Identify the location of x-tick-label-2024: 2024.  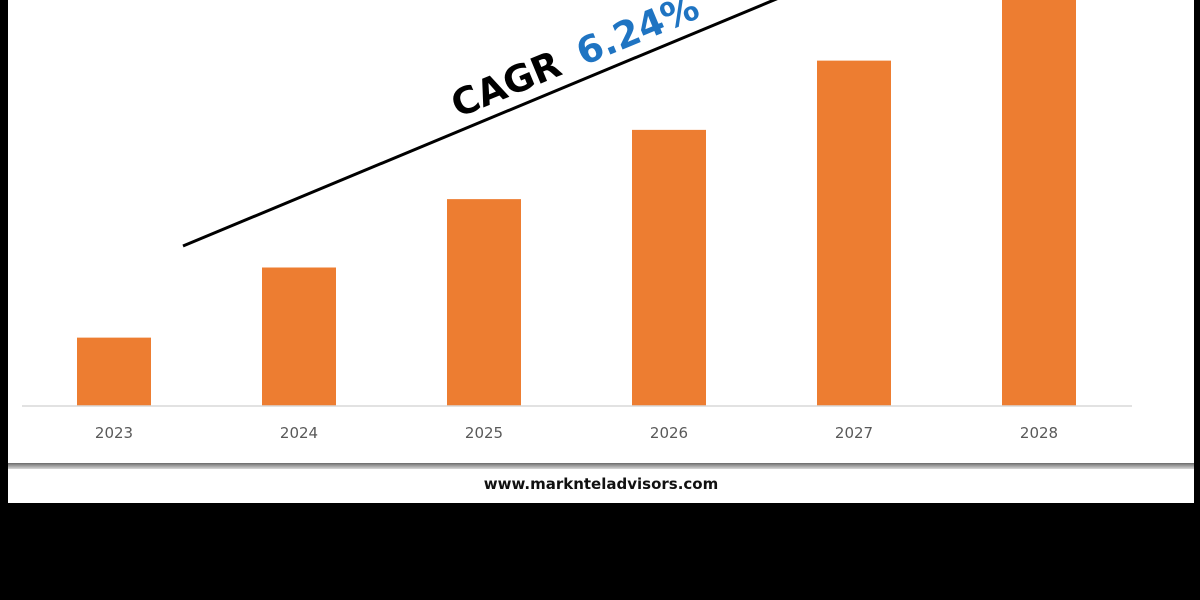
(299, 433).